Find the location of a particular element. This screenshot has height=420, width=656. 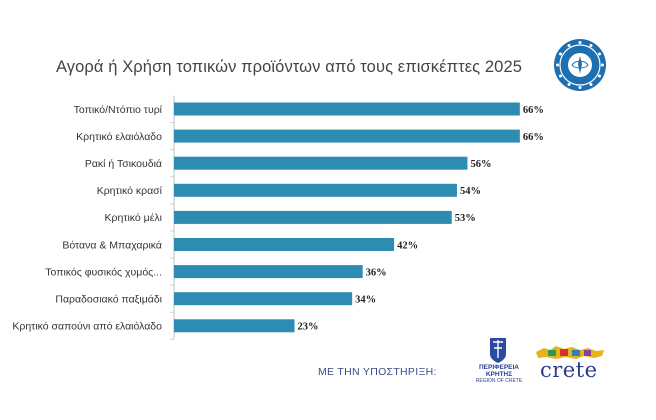

category-label: Ρακί ή Τσικουδιά is located at coordinates (123, 164).